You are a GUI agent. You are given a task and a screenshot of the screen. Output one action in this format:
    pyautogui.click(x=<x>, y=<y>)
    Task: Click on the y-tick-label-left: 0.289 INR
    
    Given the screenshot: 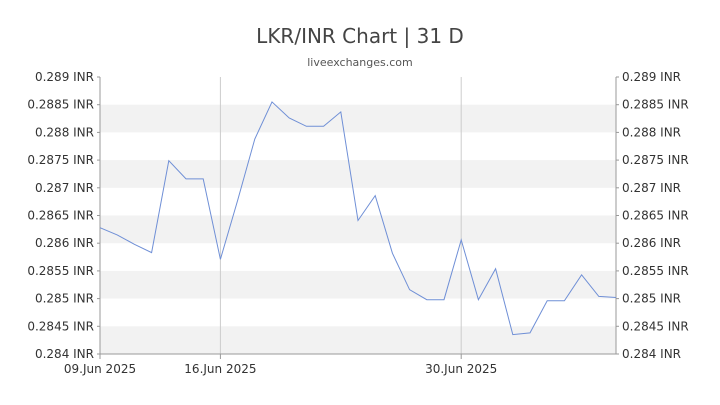 What is the action you would take?
    pyautogui.click(x=64, y=77)
    